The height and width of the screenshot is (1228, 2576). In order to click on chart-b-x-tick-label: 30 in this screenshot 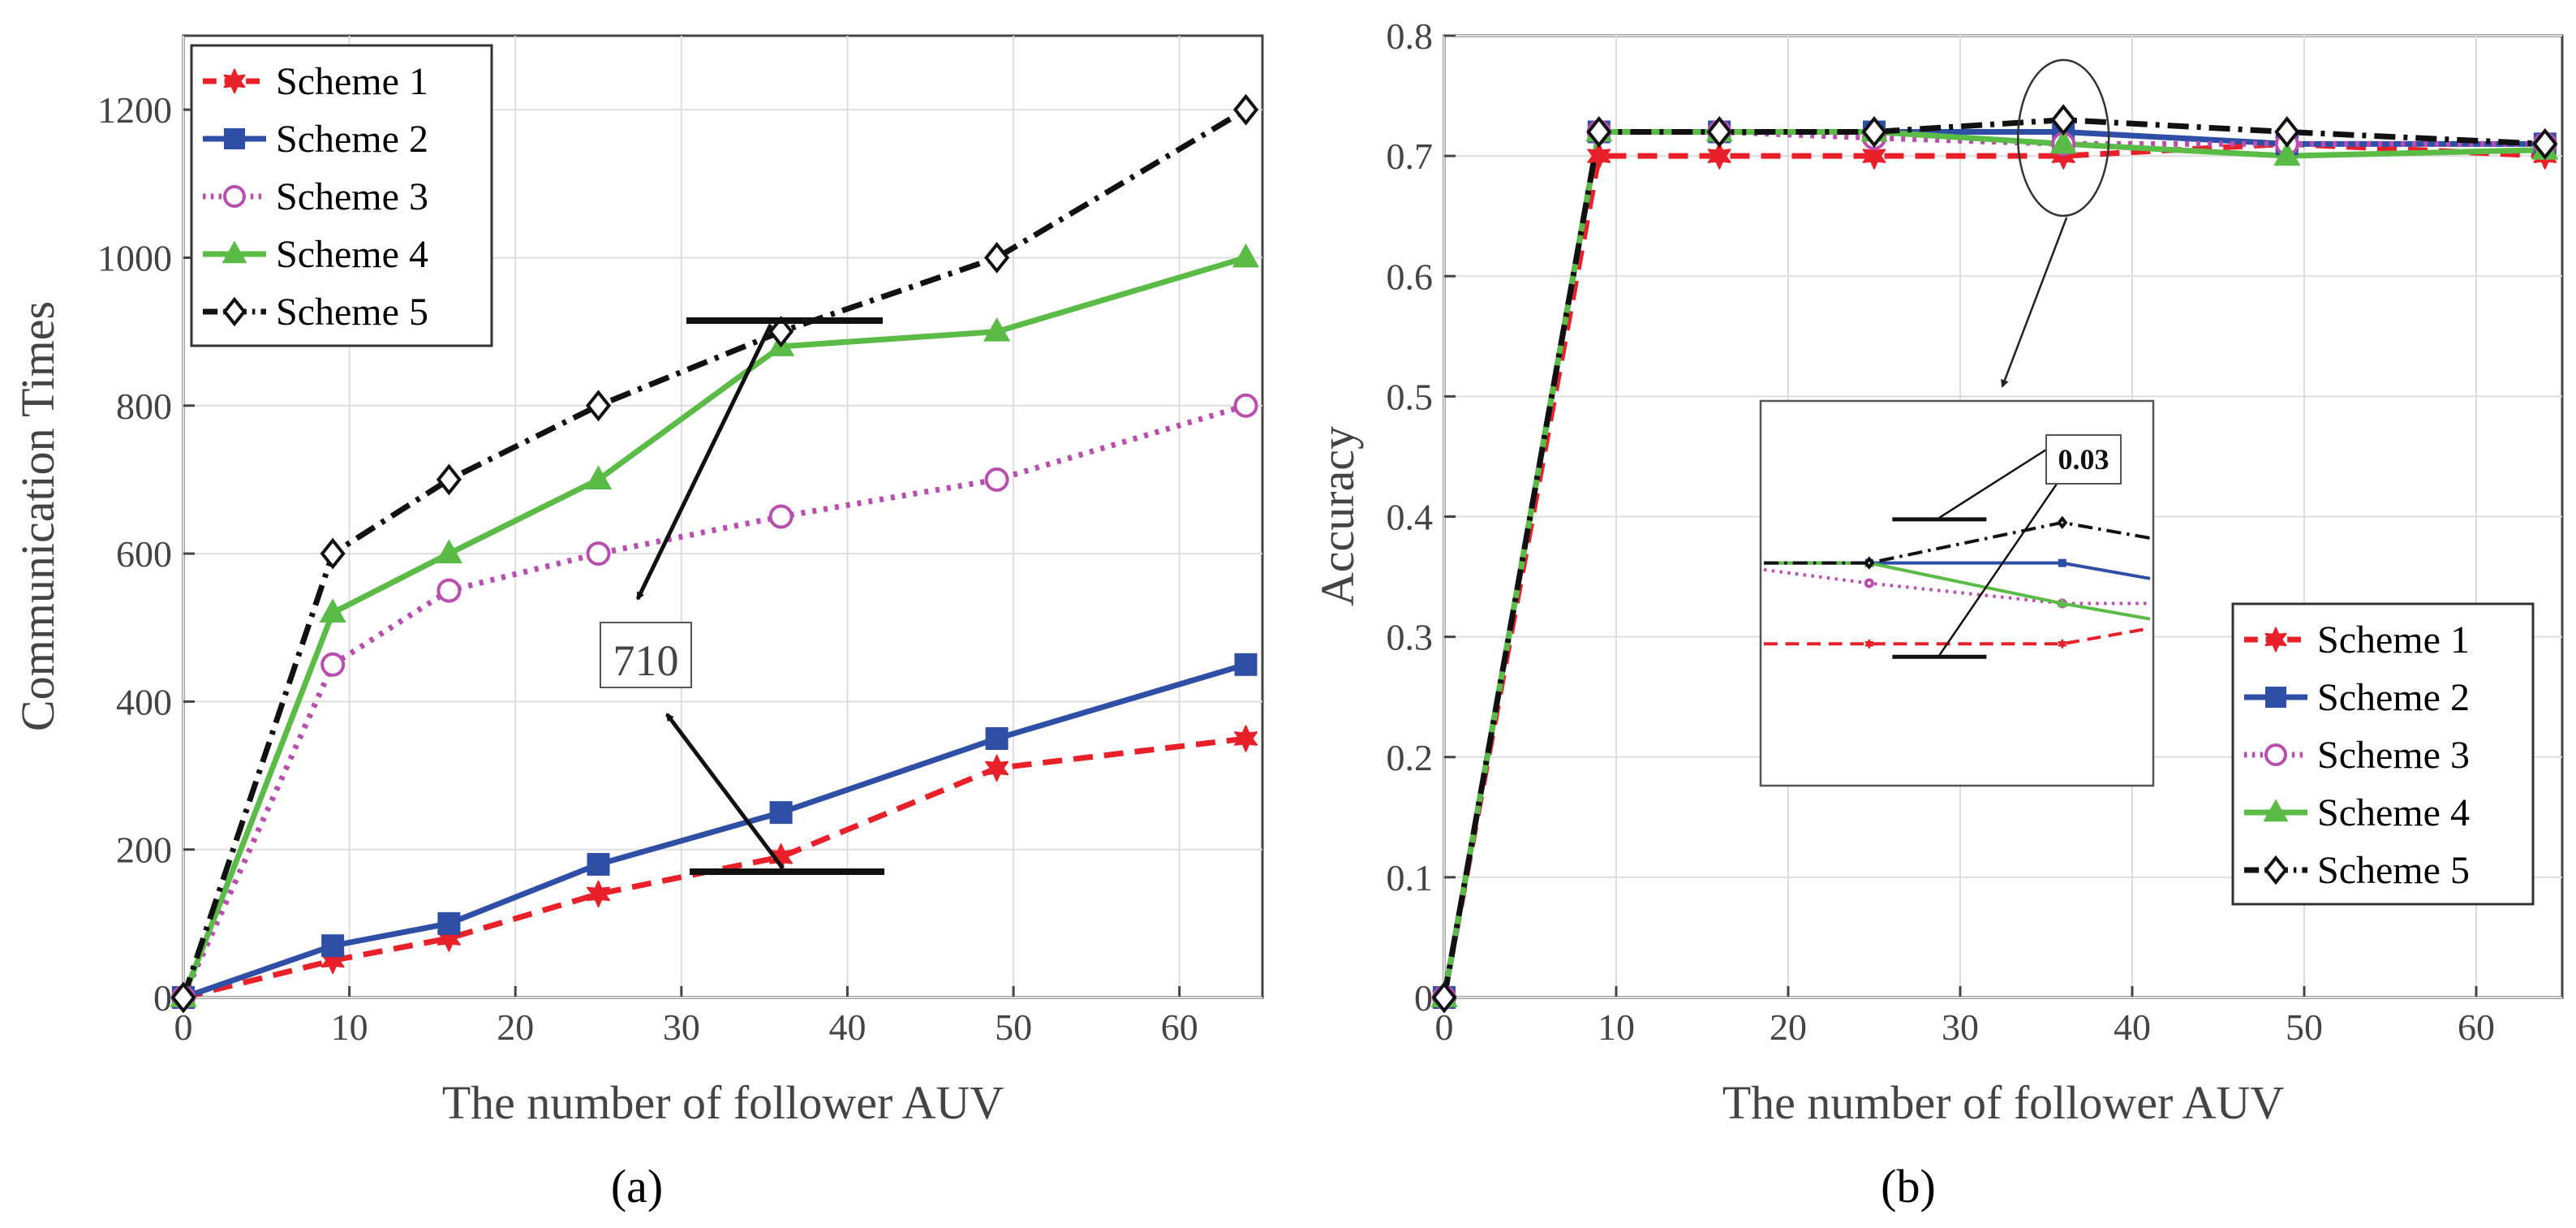, I will do `click(1960, 1027)`.